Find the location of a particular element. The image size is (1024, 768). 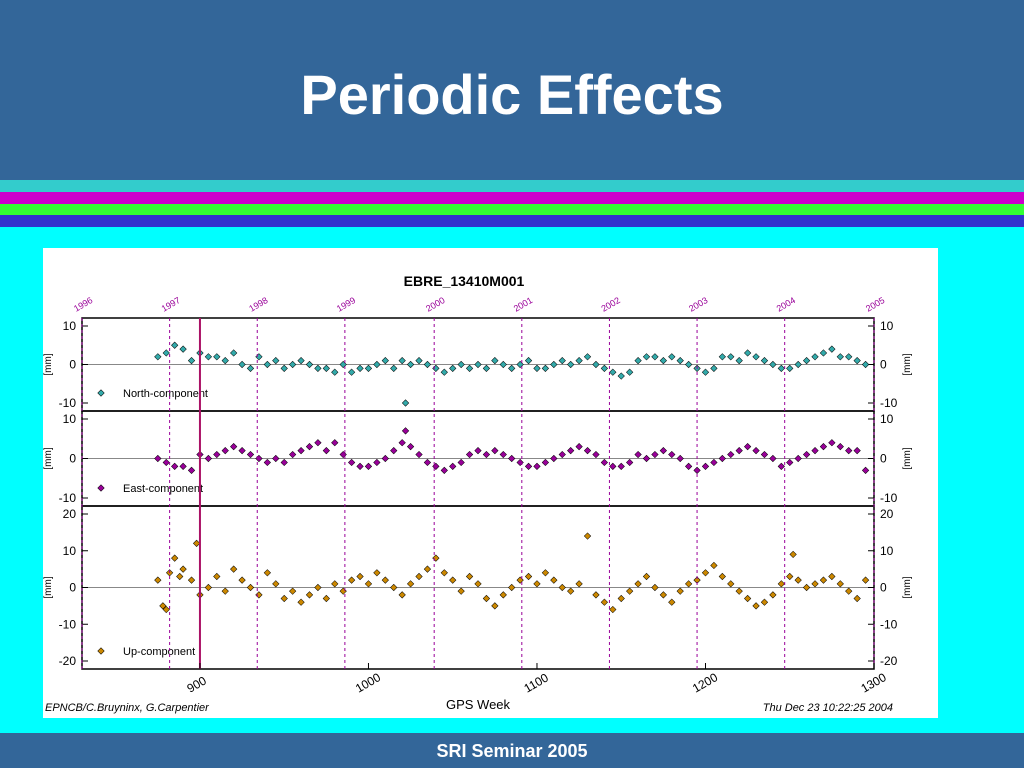

year-label: 2002 is located at coordinates (610, 304).